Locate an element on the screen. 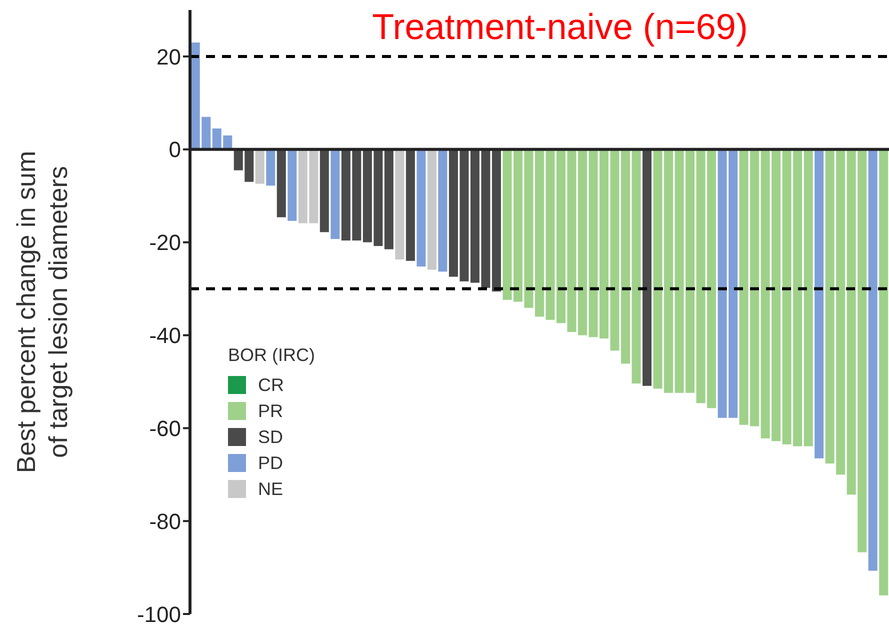 The image size is (889, 628). y-tick-label: -20 is located at coordinates (165, 243).